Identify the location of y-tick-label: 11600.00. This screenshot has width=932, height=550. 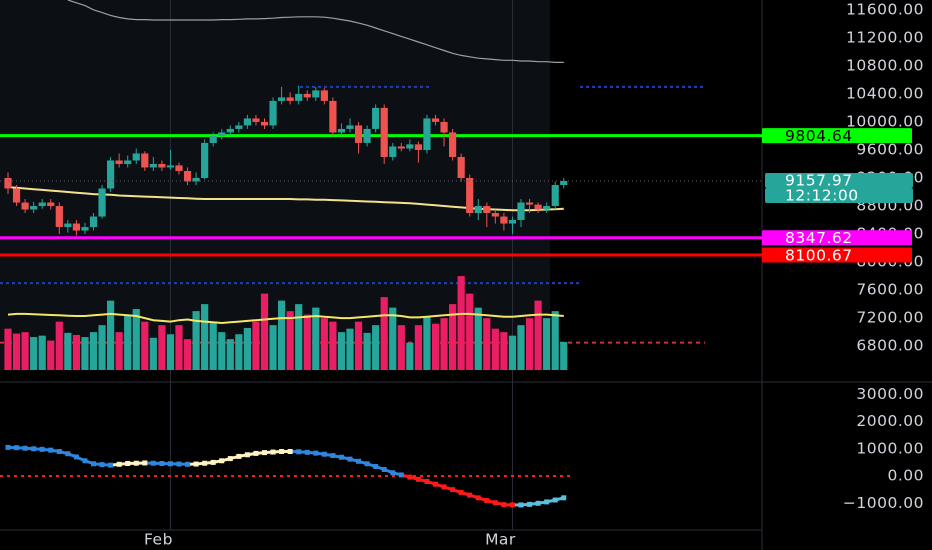
(885, 9).